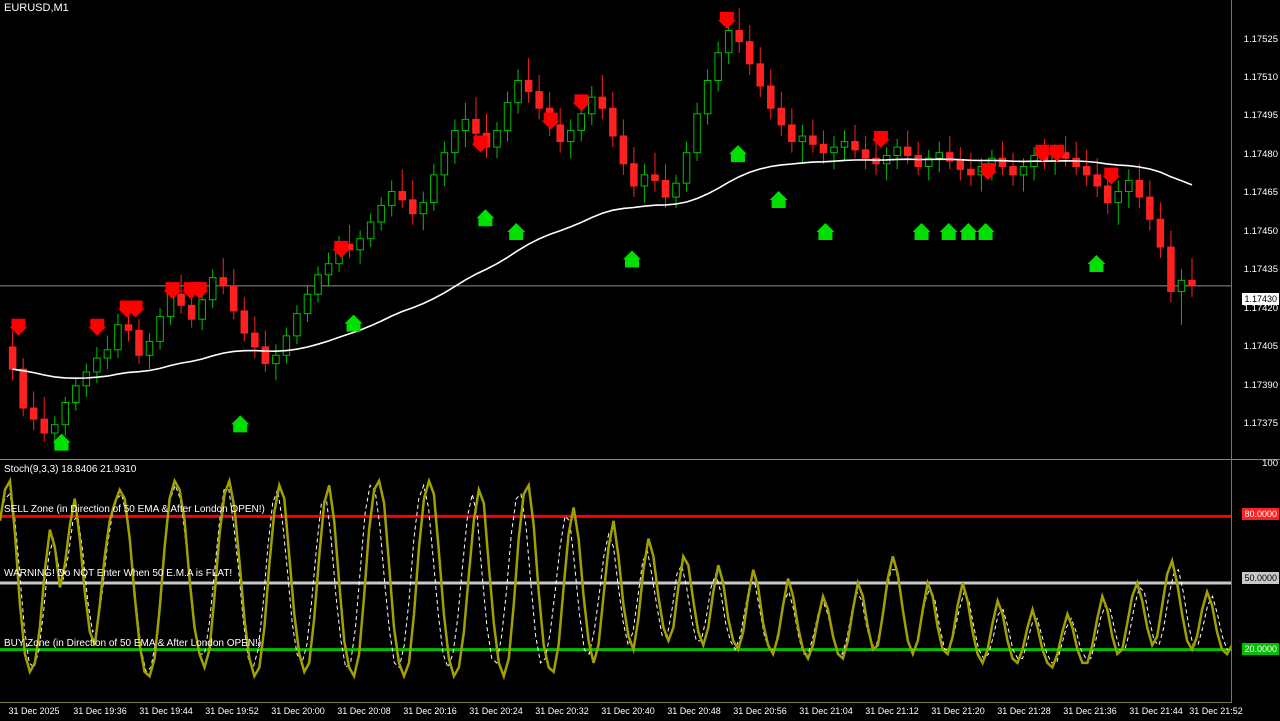  Describe the element at coordinates (100, 711) in the screenshot. I see `time-tick-1: 31 Dec 19:36` at that location.